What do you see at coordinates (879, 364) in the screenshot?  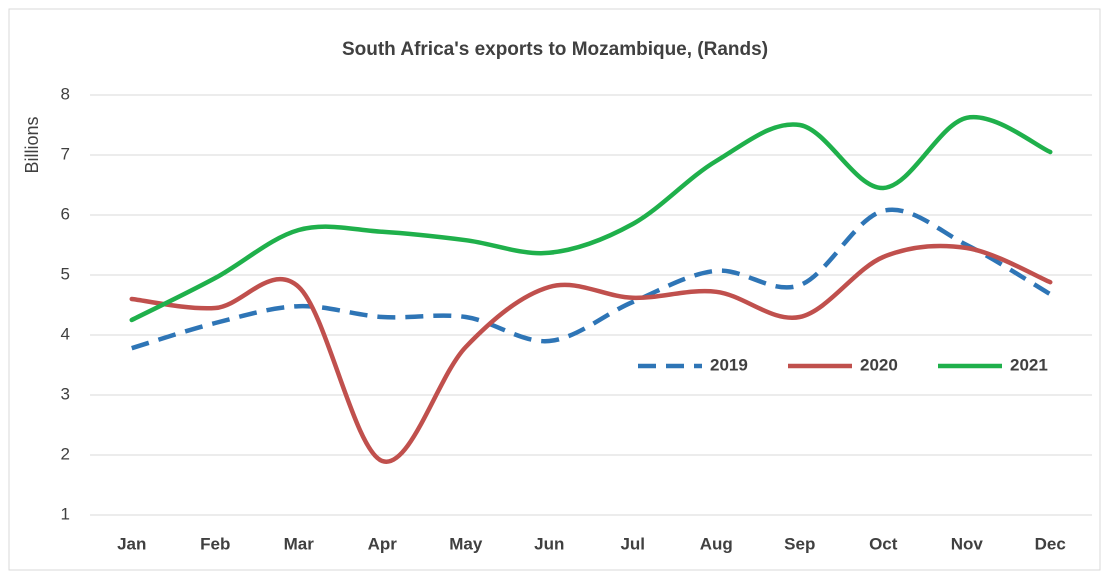 I see `legend-label: 2020` at bounding box center [879, 364].